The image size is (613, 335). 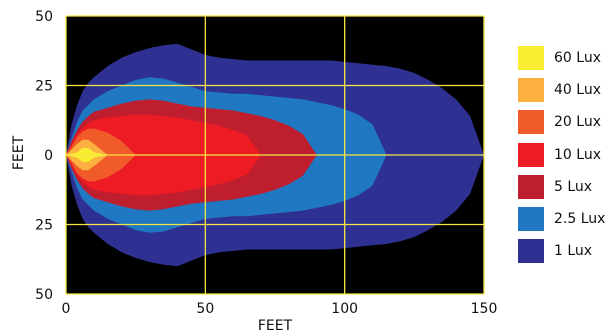 I want to click on legend-item: 10 Lux, so click(x=561, y=155).